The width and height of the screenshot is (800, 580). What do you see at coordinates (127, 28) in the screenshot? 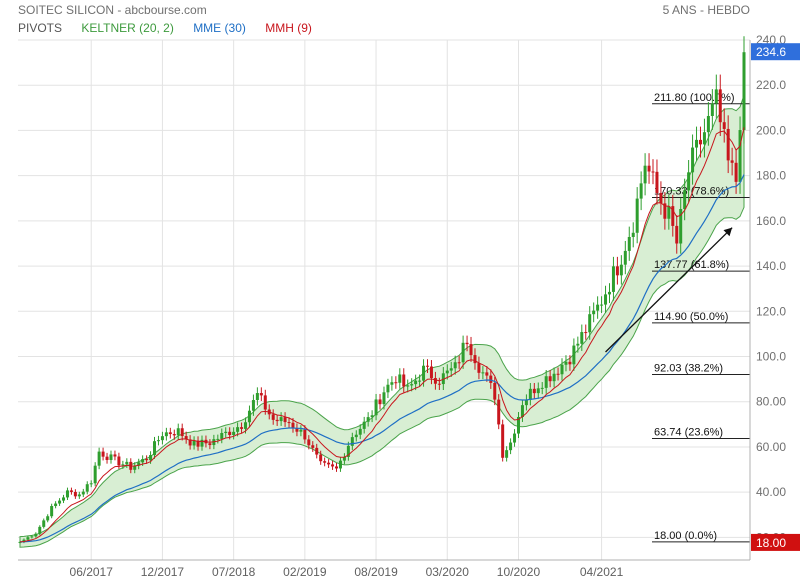
I see `legend-keltner: KELTNER (20, 2)` at bounding box center [127, 28].